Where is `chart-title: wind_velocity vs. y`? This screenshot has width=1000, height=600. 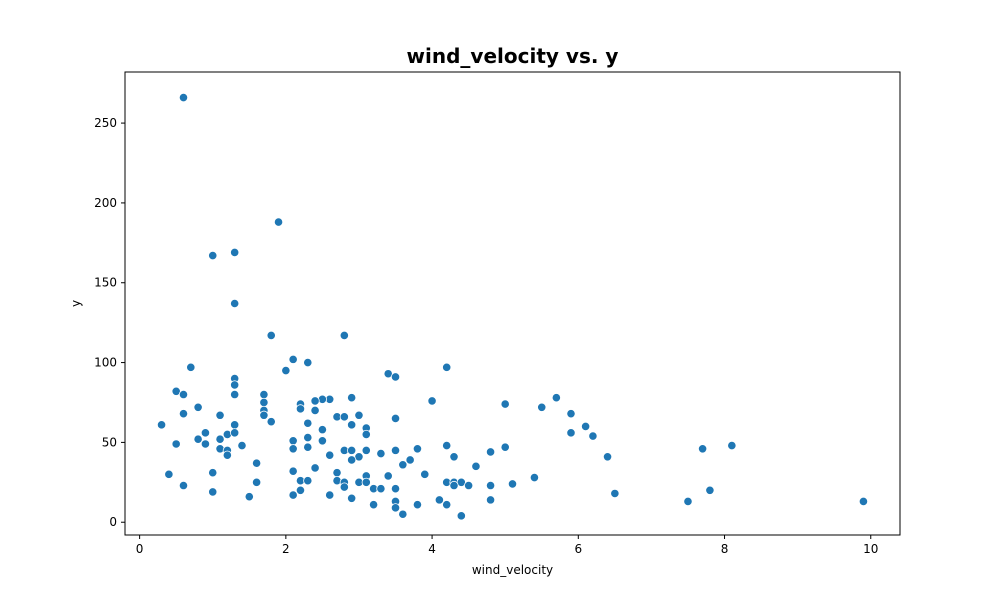
chart-title: wind_velocity vs. y is located at coordinates (513, 56).